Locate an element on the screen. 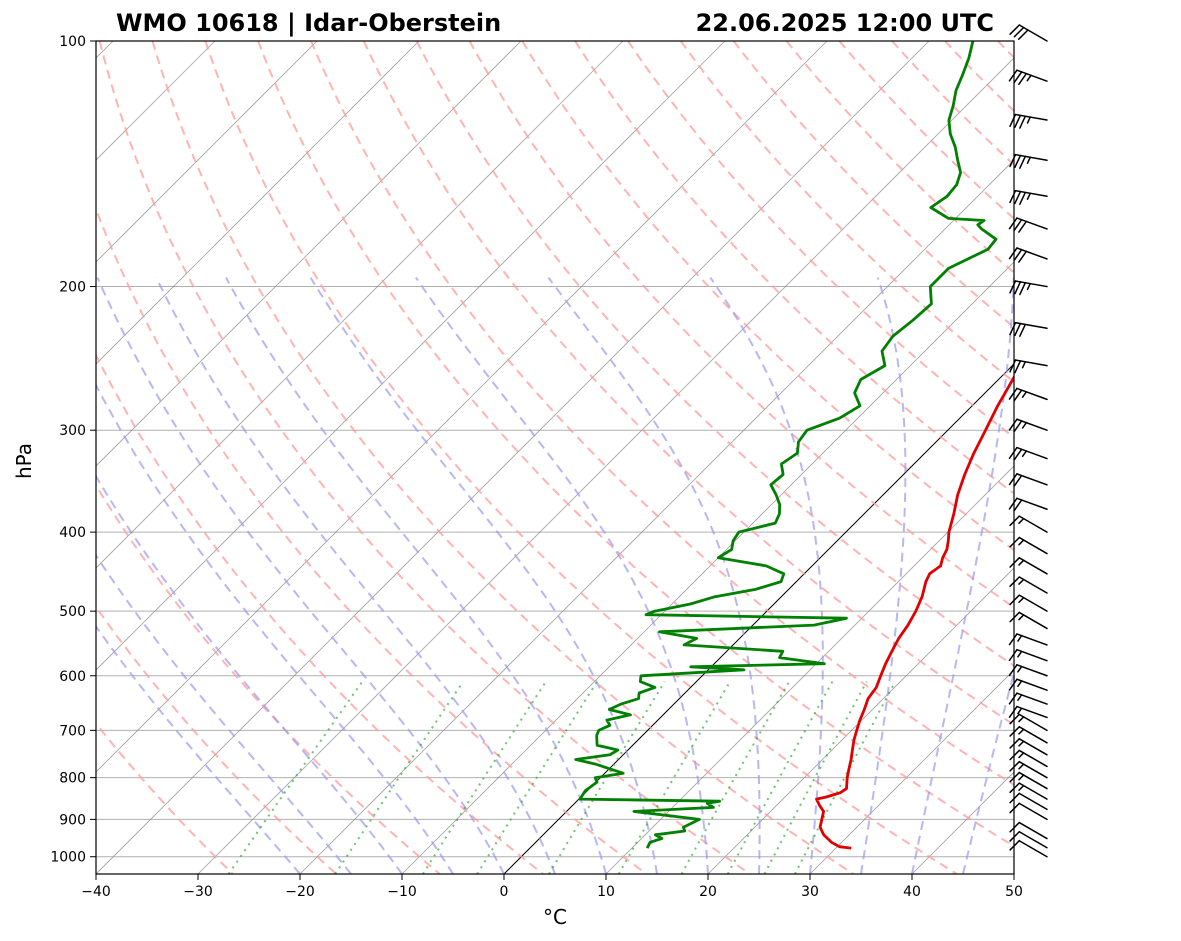 The width and height of the screenshot is (1181, 941). x-tick-label: 10 is located at coordinates (606, 892).